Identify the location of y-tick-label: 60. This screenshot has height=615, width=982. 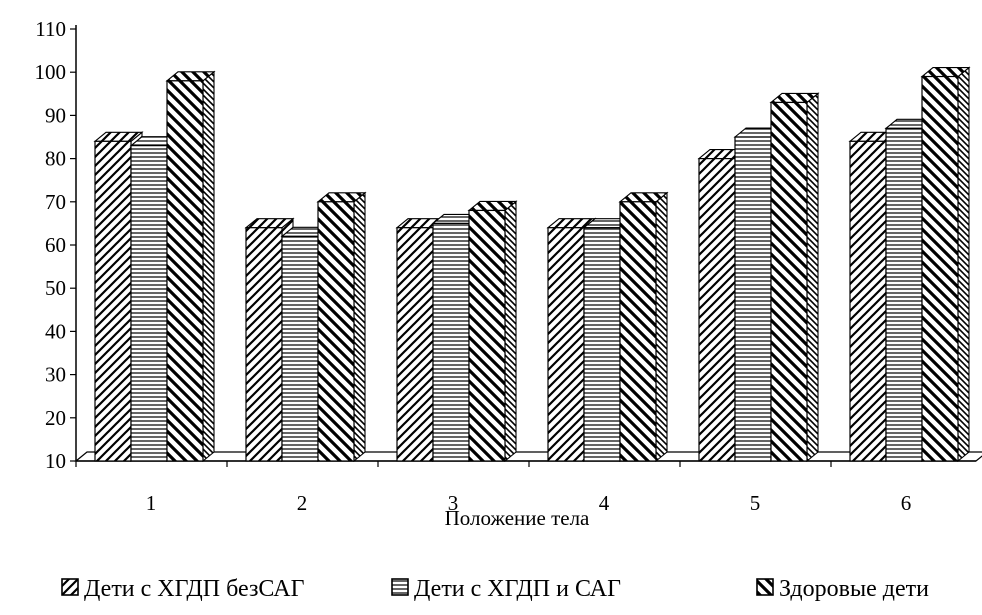
(55, 245).